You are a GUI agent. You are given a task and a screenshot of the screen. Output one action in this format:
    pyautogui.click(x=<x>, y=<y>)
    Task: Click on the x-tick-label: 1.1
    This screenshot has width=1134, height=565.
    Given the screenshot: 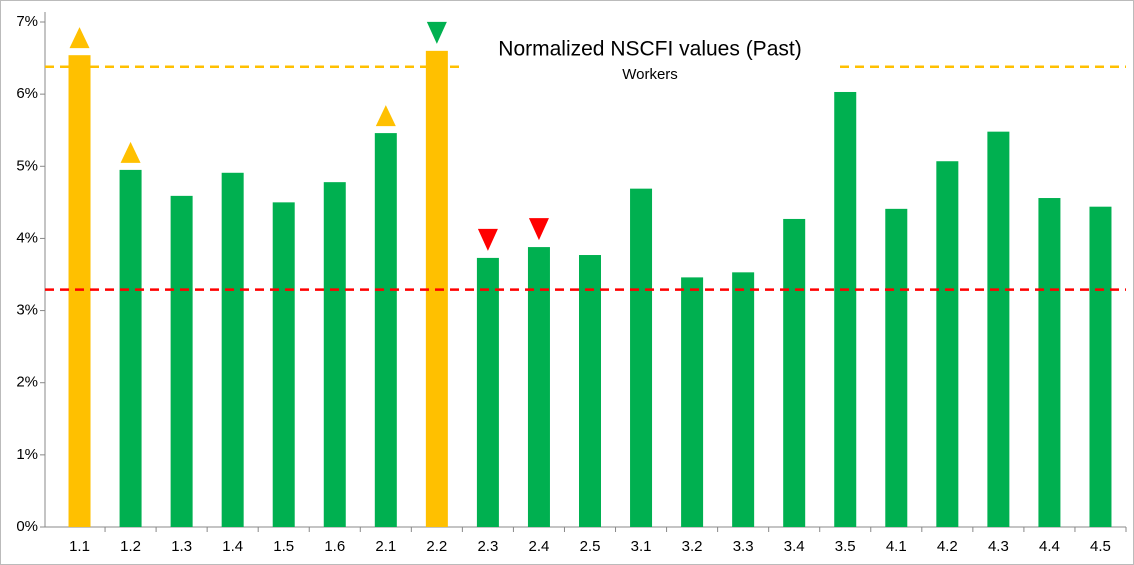 What is the action you would take?
    pyautogui.click(x=79, y=546)
    